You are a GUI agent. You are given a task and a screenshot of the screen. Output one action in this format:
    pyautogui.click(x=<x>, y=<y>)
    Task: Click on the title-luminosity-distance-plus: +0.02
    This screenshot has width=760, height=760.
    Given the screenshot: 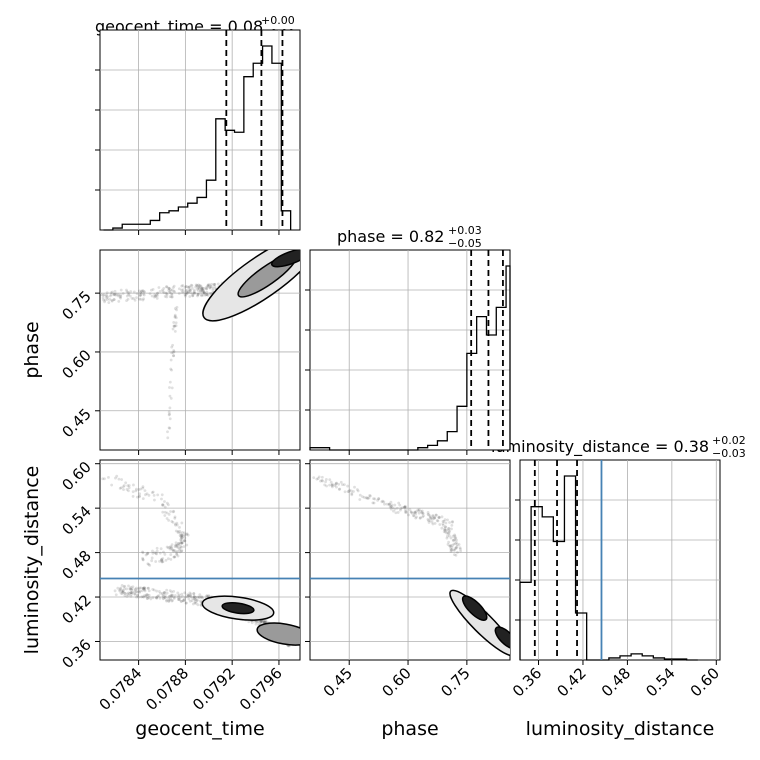 What is the action you would take?
    pyautogui.click(x=729, y=440)
    